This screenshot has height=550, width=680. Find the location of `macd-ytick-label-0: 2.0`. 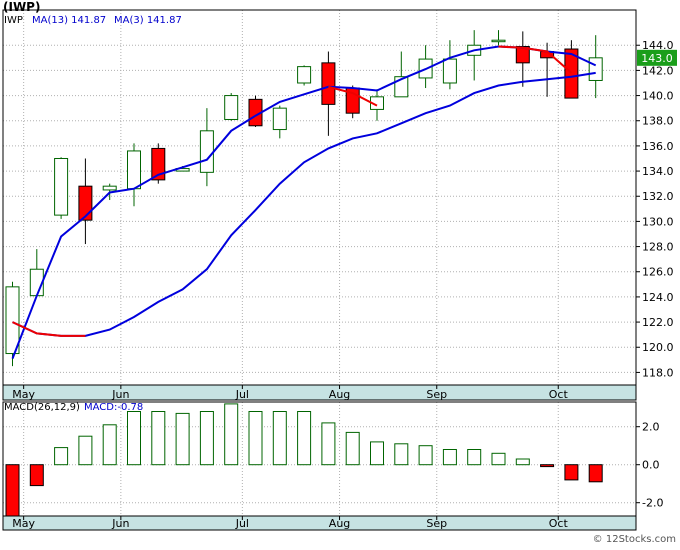

macd-ytick-label-0: 2.0 is located at coordinates (651, 427).